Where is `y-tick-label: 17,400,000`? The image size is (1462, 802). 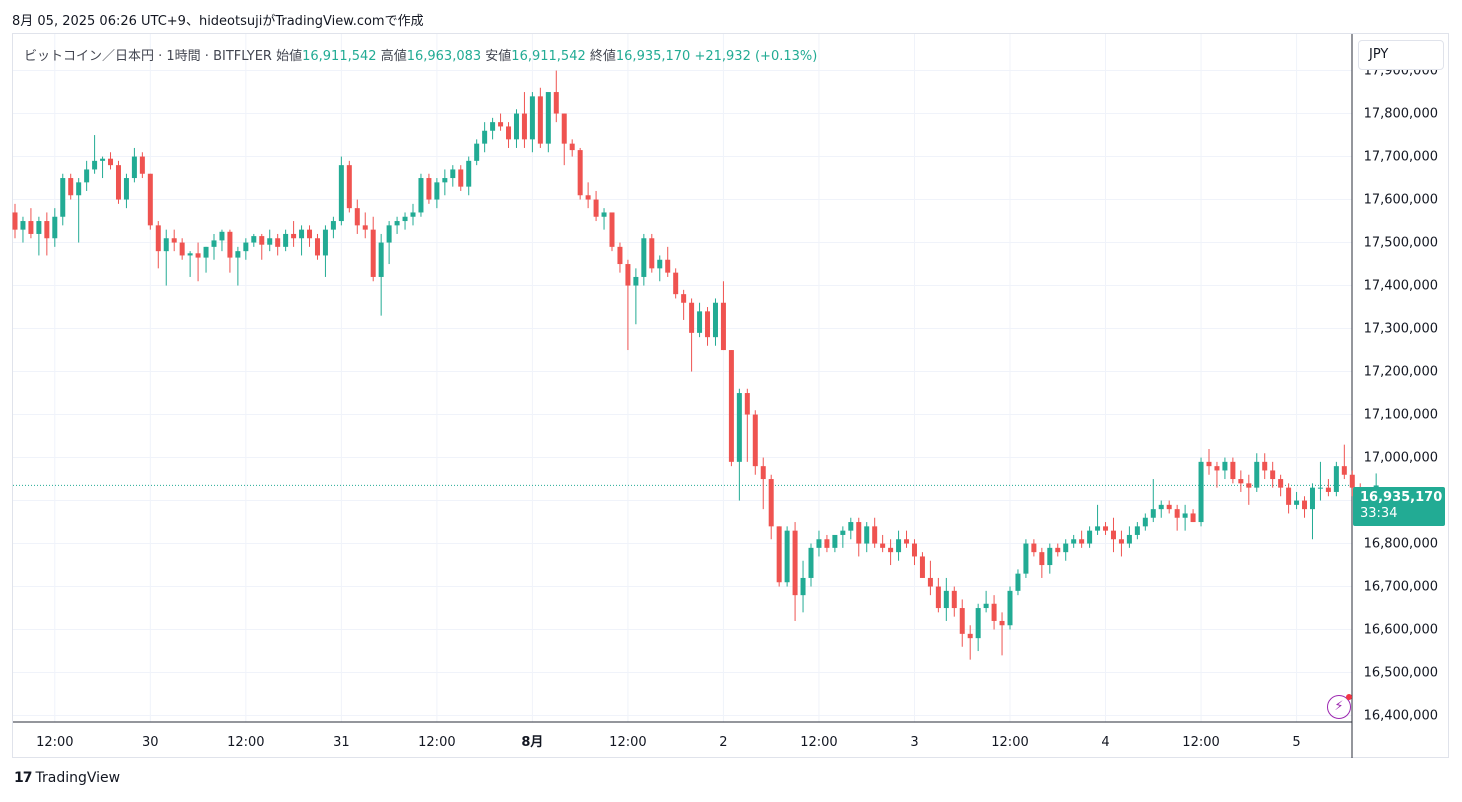 y-tick-label: 17,400,000 is located at coordinates (1401, 286).